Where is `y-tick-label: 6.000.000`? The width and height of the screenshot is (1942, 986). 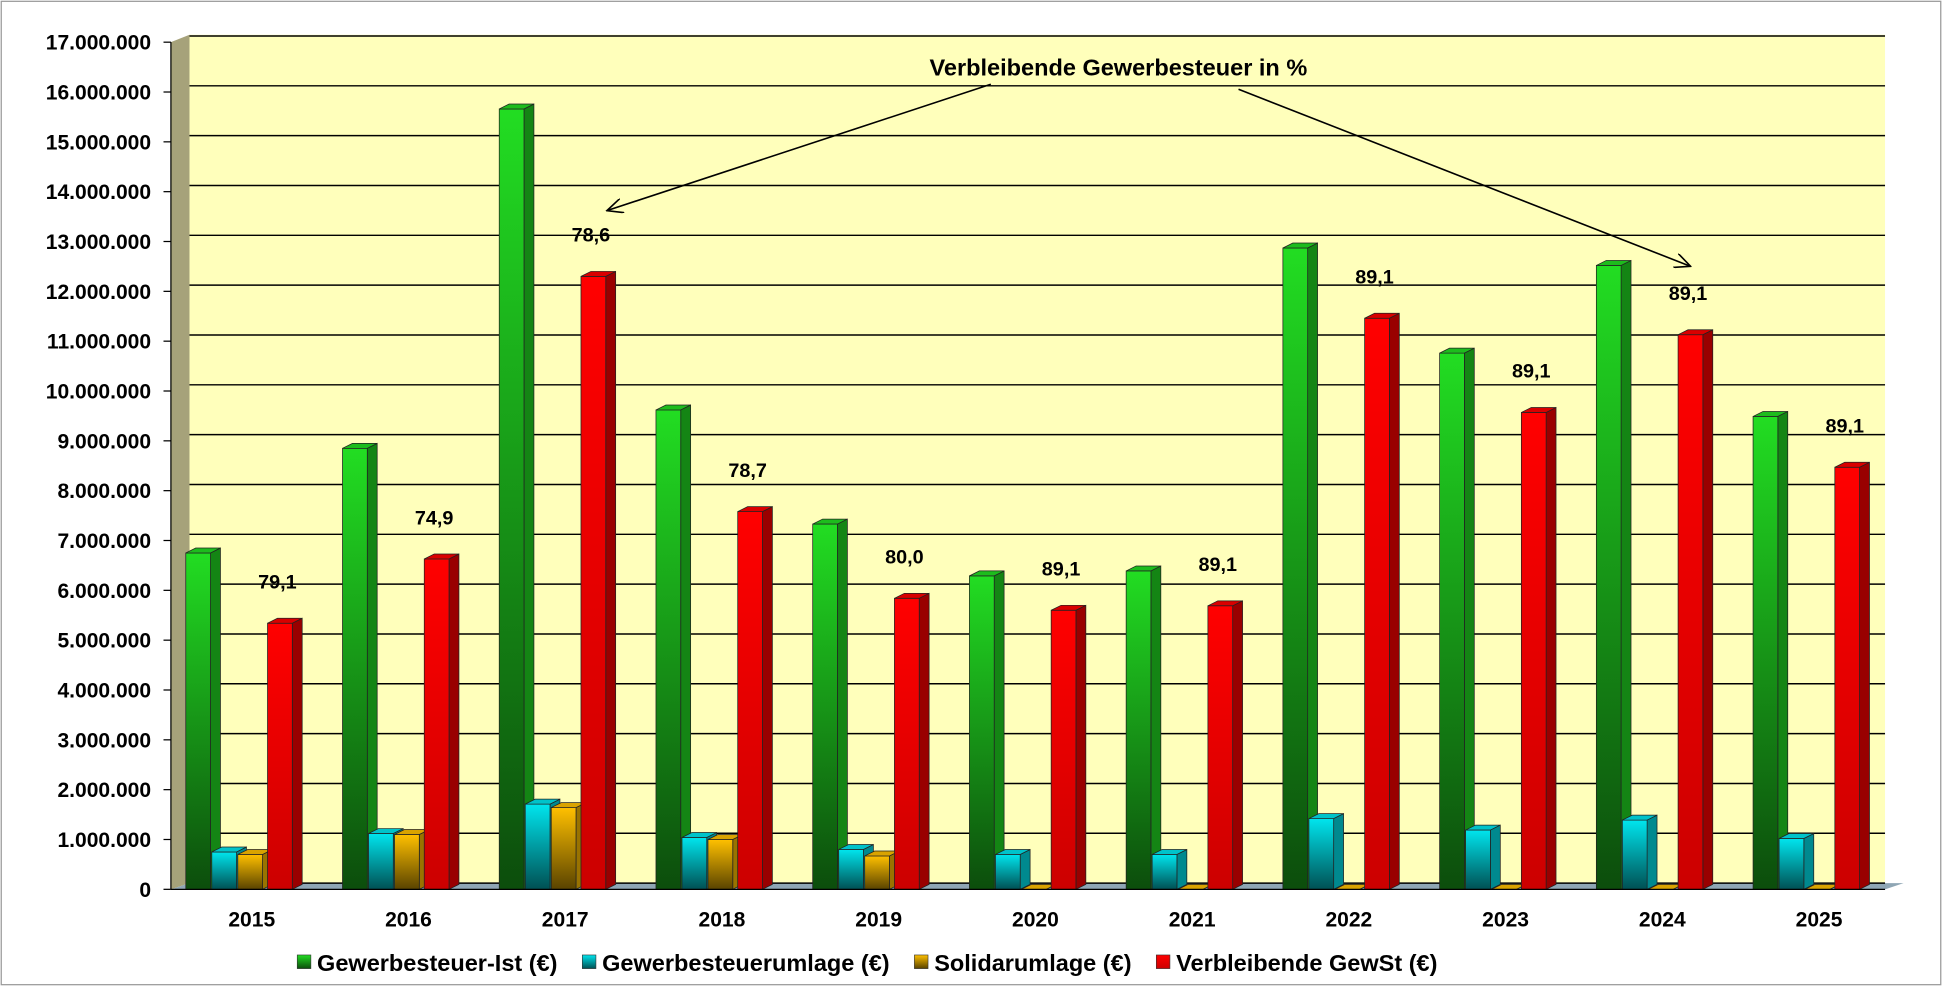
y-tick-label: 6.000.000 is located at coordinates (104, 591).